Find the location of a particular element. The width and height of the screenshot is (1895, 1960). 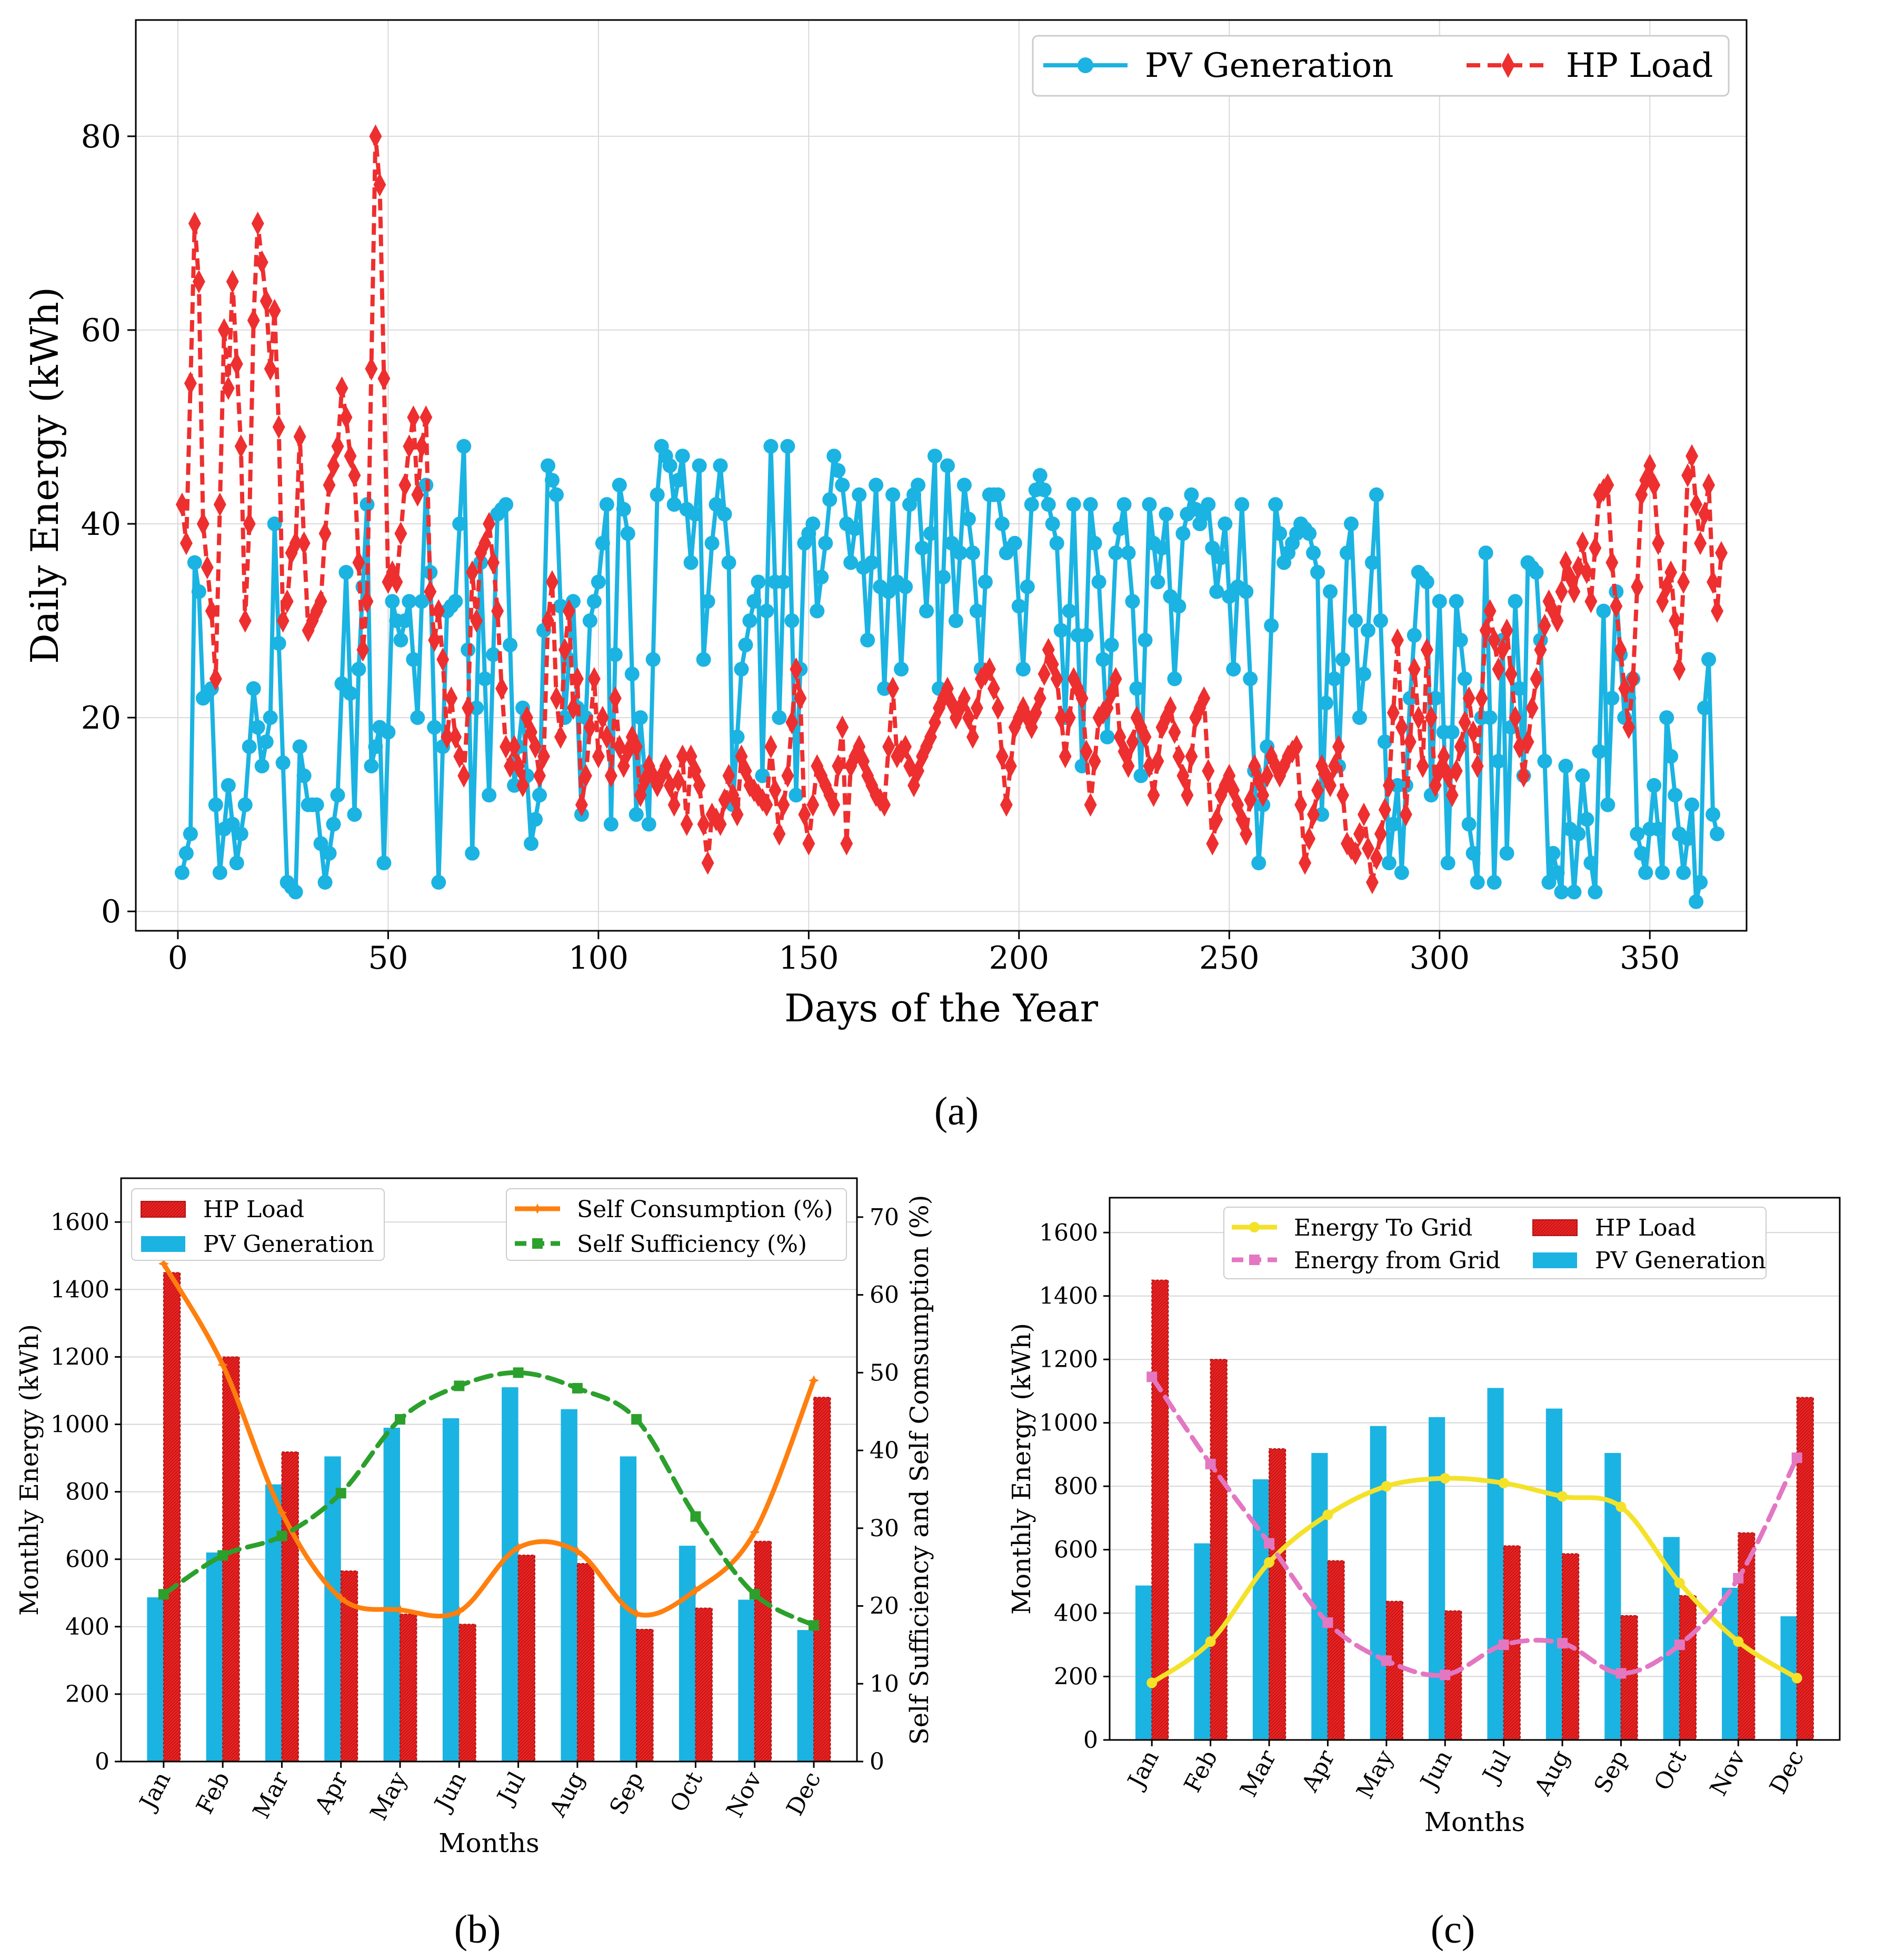

y-tick-label: 800 is located at coordinates (87, 1492).